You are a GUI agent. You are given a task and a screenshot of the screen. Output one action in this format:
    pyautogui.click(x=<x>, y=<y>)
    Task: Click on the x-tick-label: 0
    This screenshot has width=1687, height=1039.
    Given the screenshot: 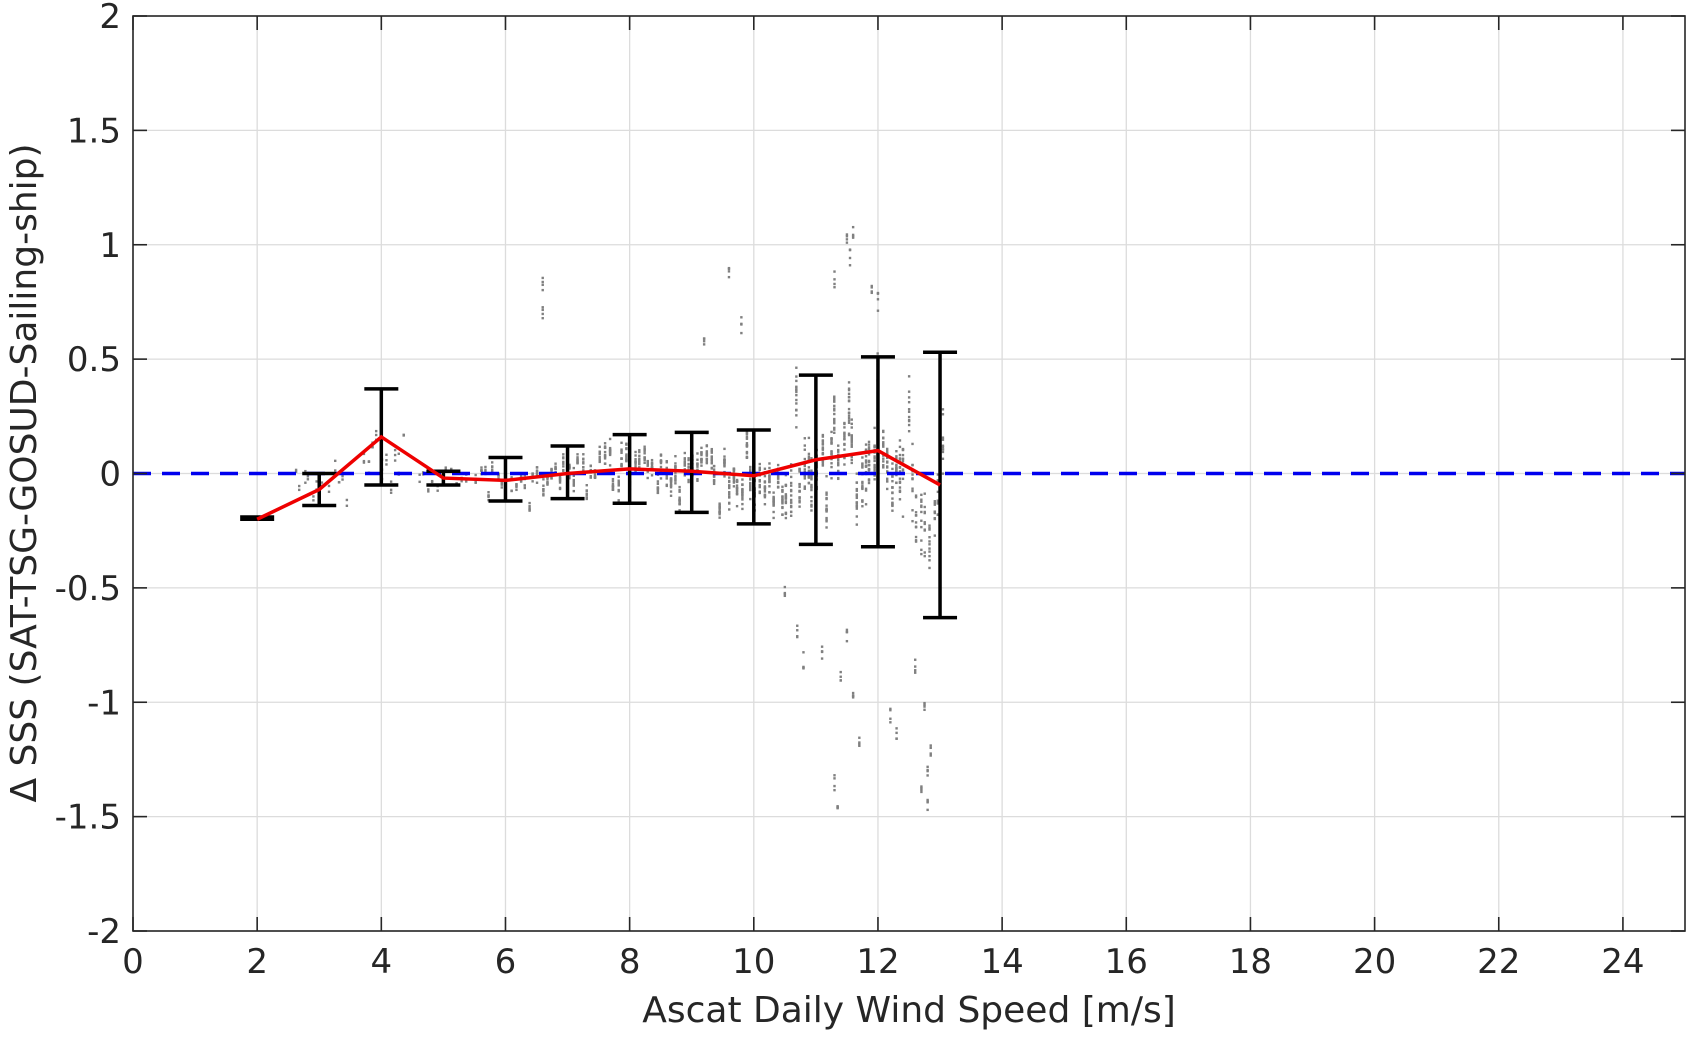 What is the action you would take?
    pyautogui.click(x=133, y=962)
    